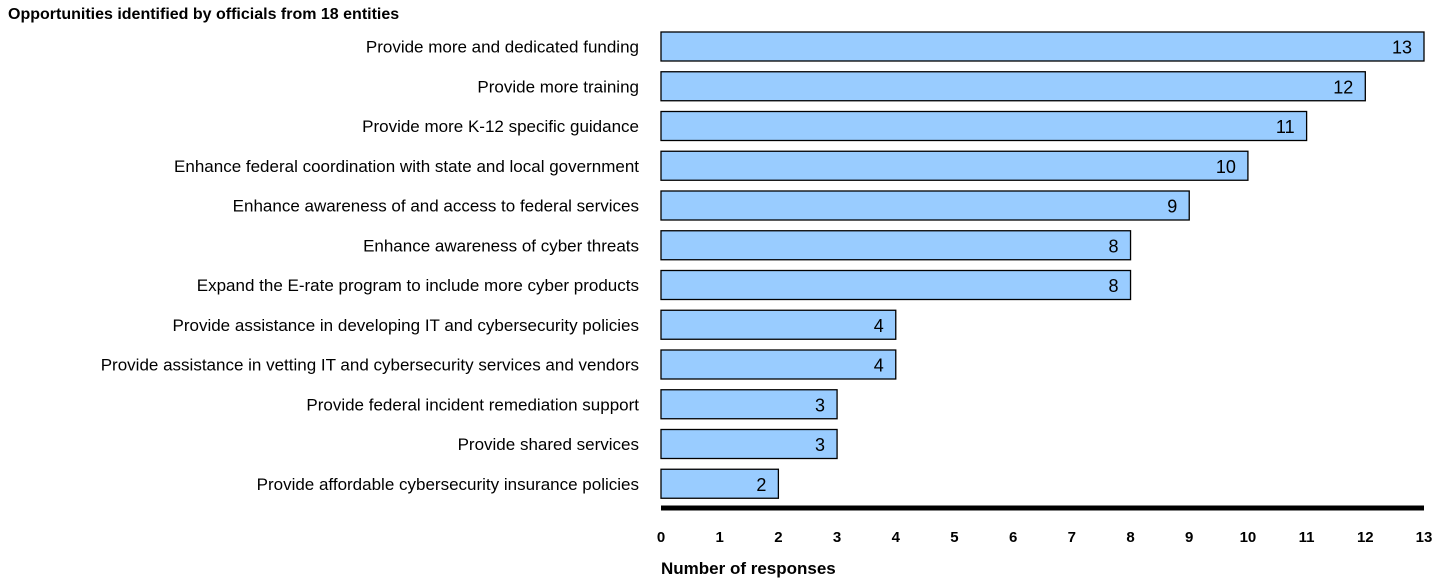 This screenshot has width=1451, height=581. I want to click on bar-value-label: 13, so click(1402, 48).